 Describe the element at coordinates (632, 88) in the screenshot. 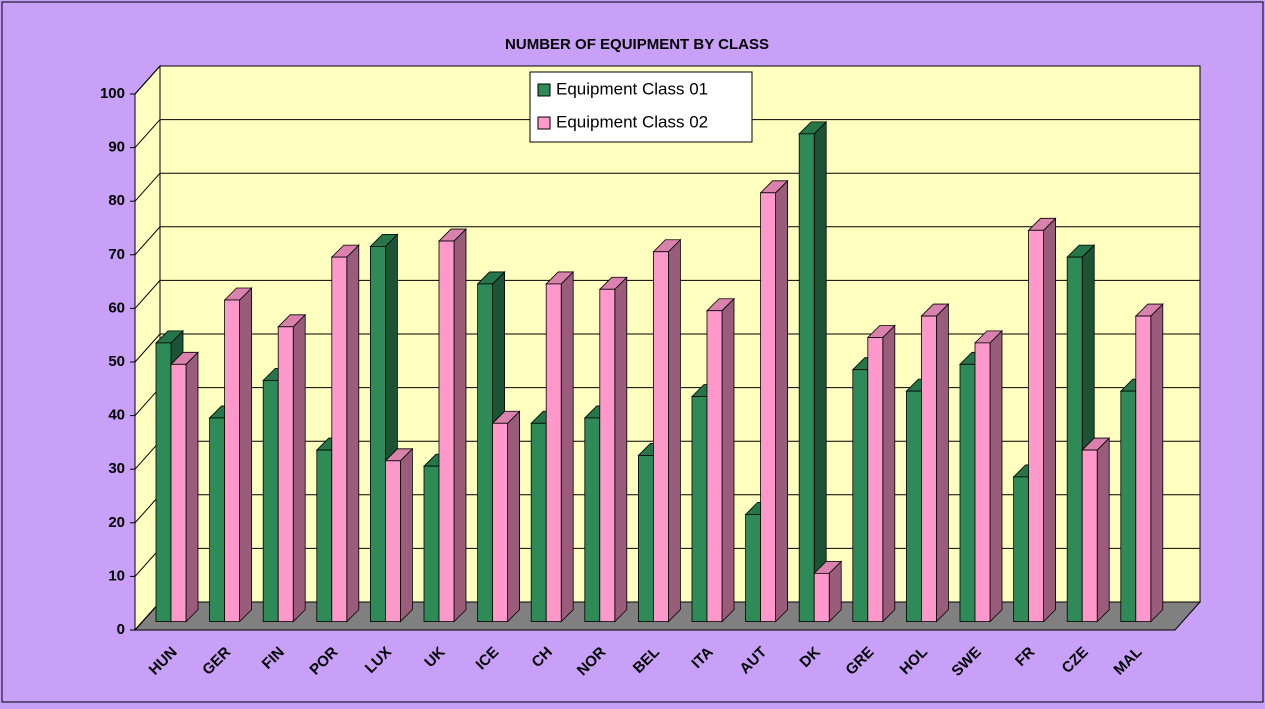

I see `legend-label: Equipment Class 01` at that location.